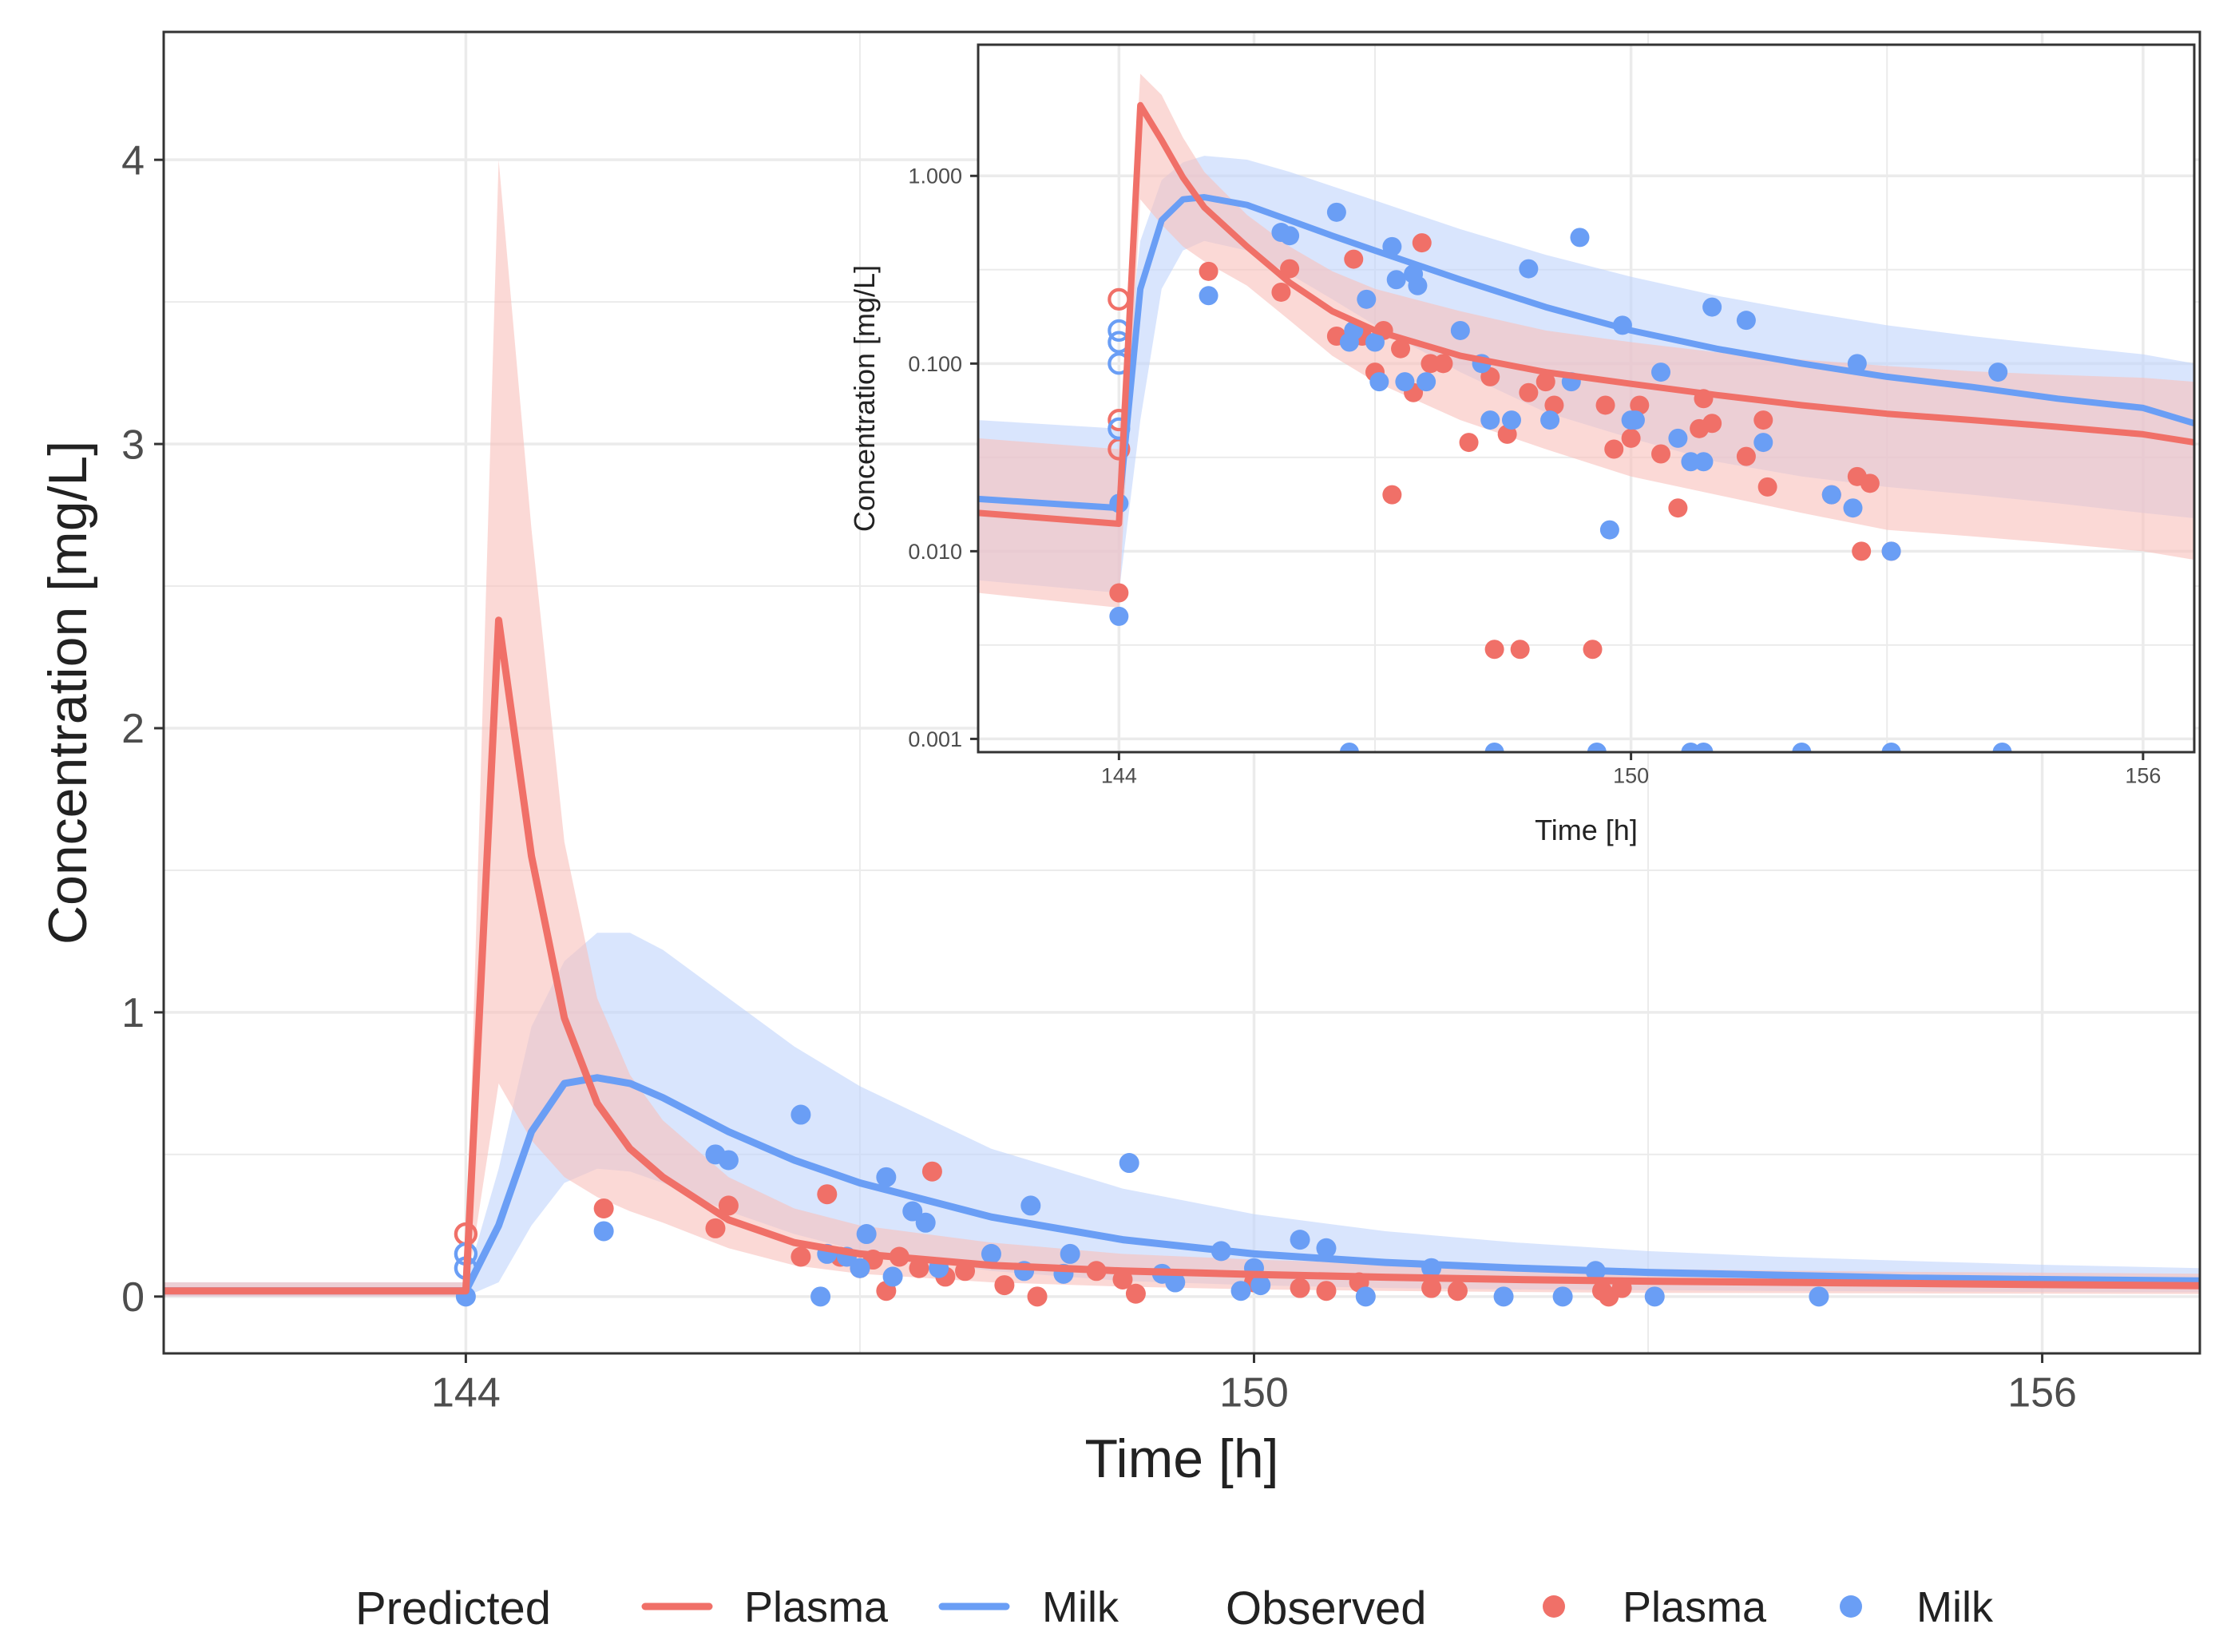 The height and width of the screenshot is (1652, 2223). What do you see at coordinates (1175, 1608) in the screenshot?
I see `legend: Predicted Plasma Milk Observed Plasma Milk` at bounding box center [1175, 1608].